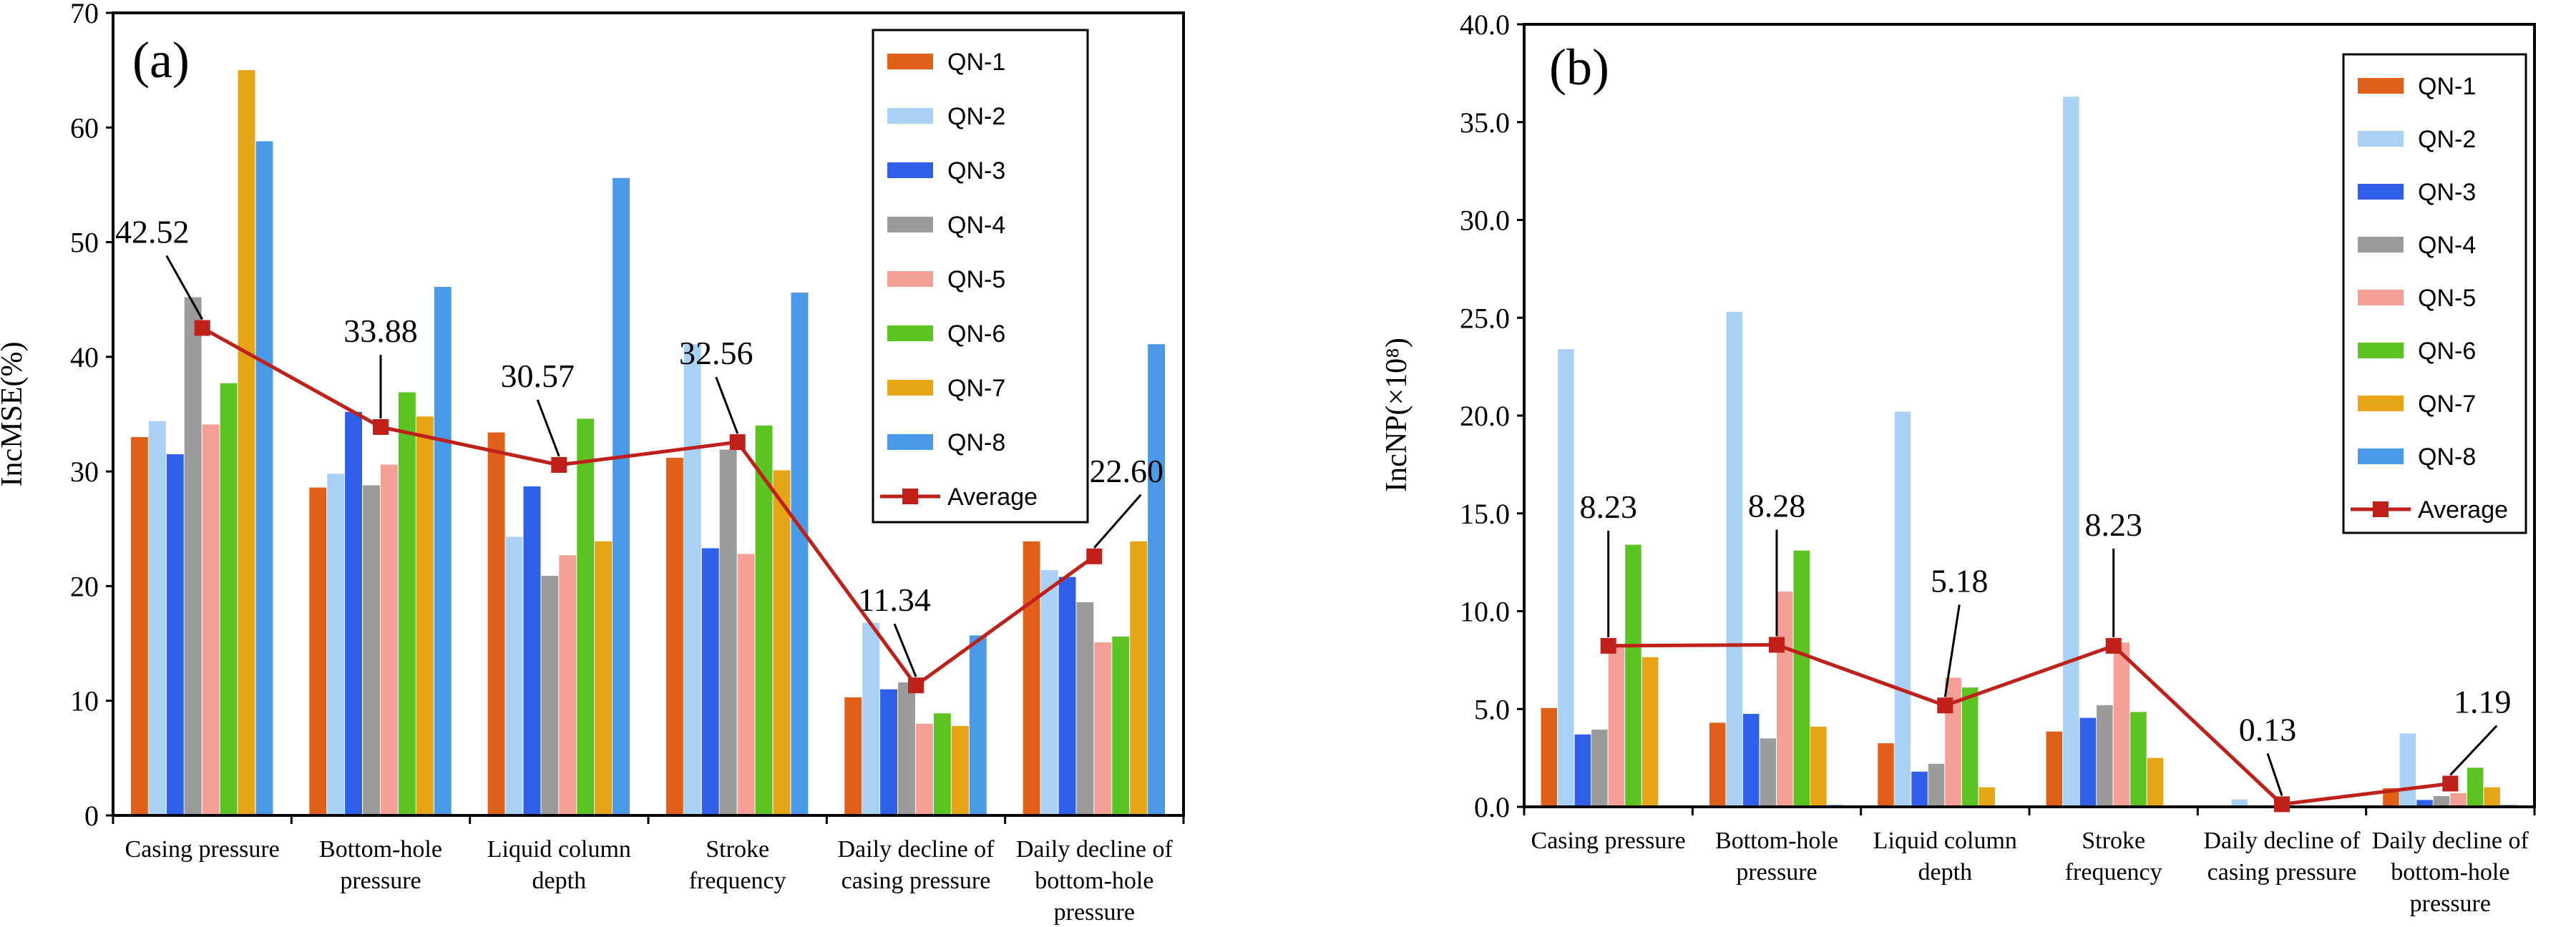  Describe the element at coordinates (84, 472) in the screenshot. I see `y-tick-label: 30` at that location.